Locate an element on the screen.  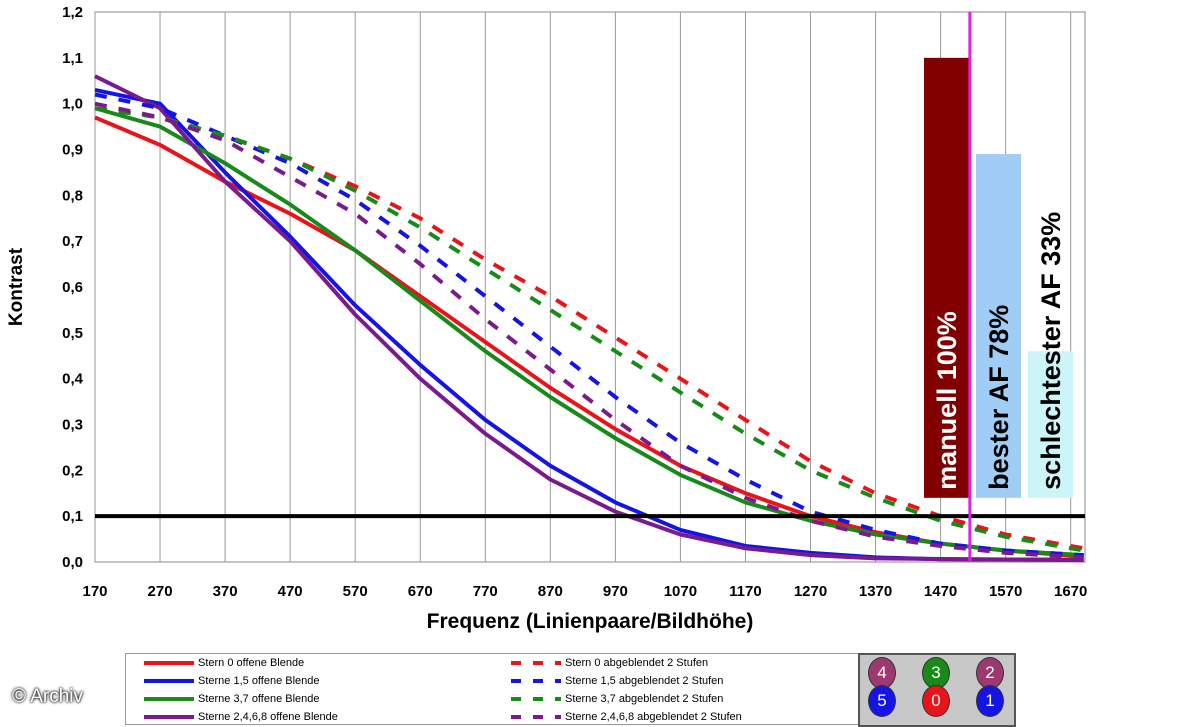
x-tick-label: 1070 is located at coordinates (680, 591).